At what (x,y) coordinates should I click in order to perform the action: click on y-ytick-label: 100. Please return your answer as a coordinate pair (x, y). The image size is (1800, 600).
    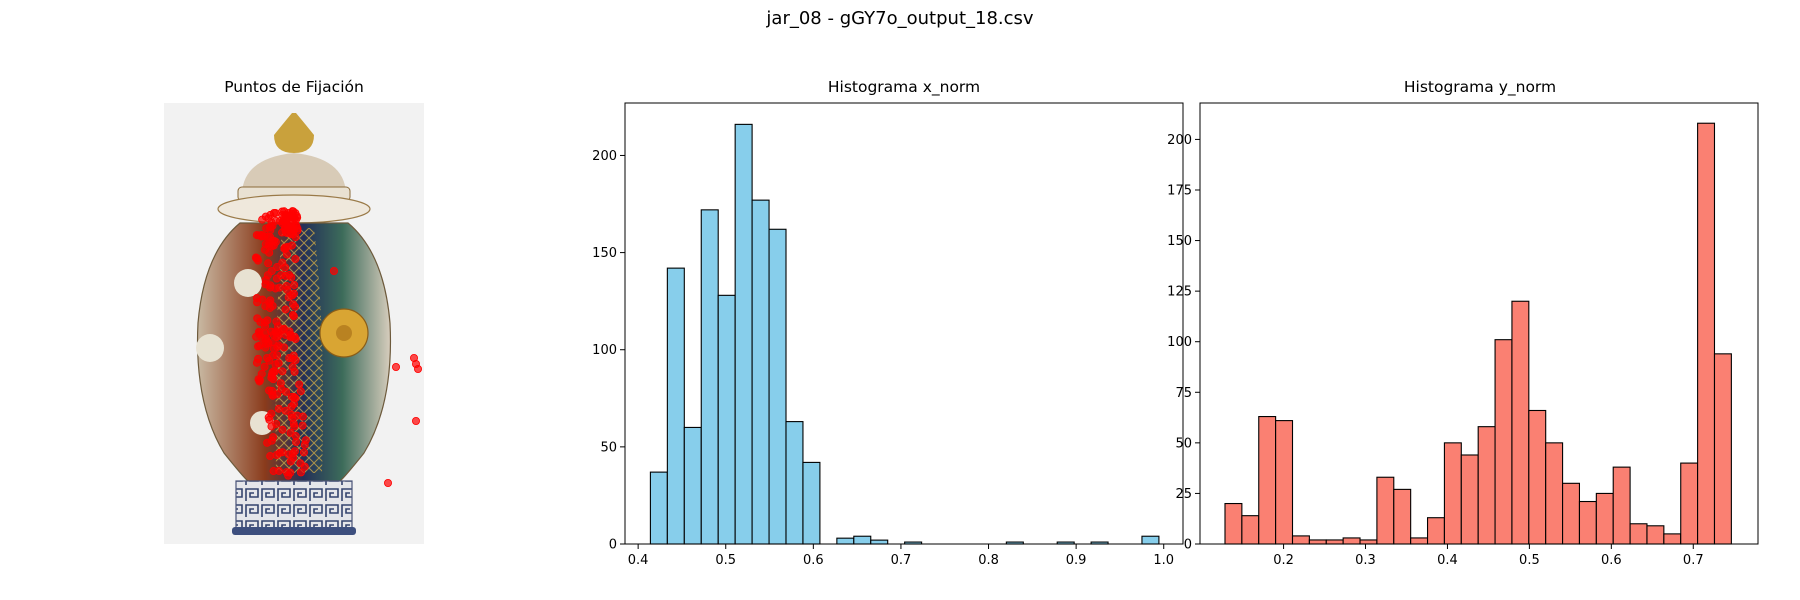
    Looking at the image, I should click on (1179, 342).